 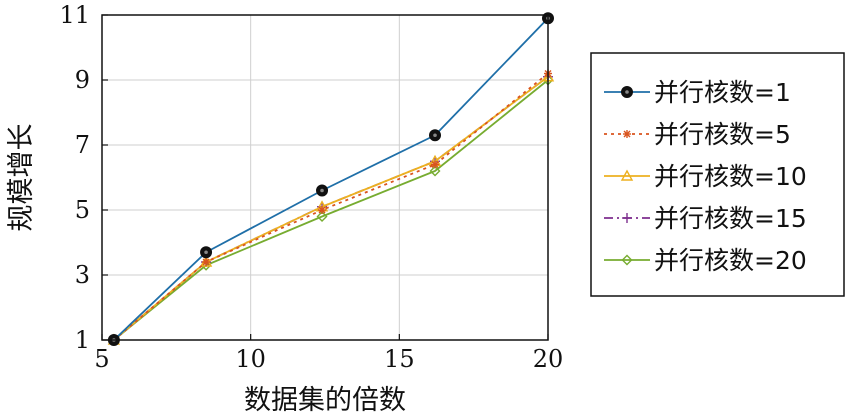 What do you see at coordinates (82, 340) in the screenshot?
I see `y-tick-label: 1` at bounding box center [82, 340].